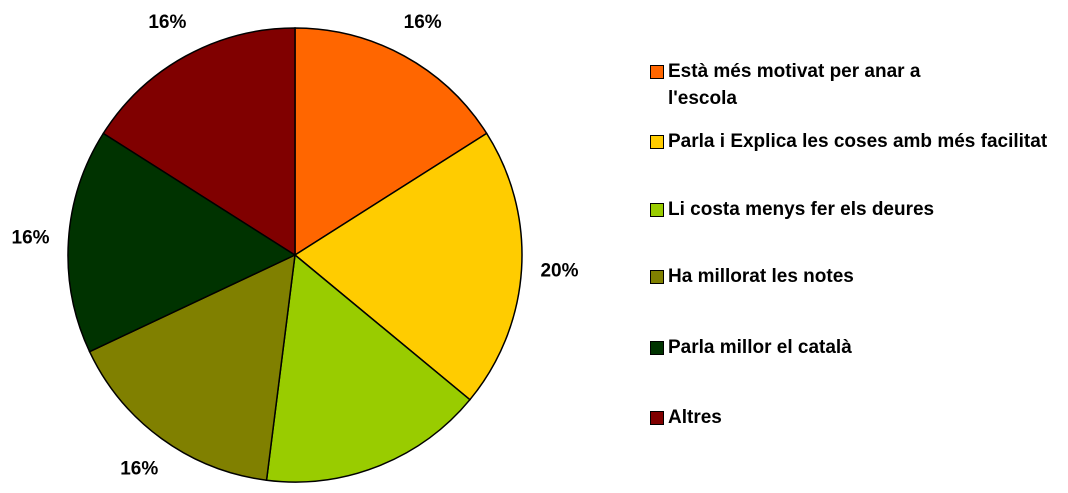 Image resolution: width=1068 pixels, height=493 pixels. What do you see at coordinates (559, 271) in the screenshot?
I see `data-label: 20%` at bounding box center [559, 271].